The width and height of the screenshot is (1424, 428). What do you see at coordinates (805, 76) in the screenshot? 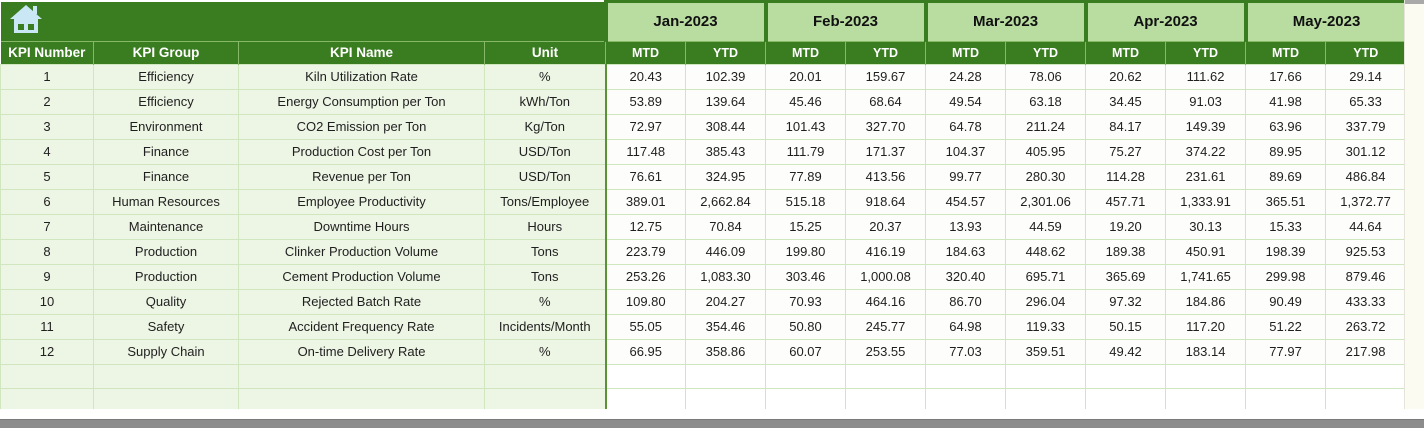
I see `value-cell: 20.01` at bounding box center [805, 76].